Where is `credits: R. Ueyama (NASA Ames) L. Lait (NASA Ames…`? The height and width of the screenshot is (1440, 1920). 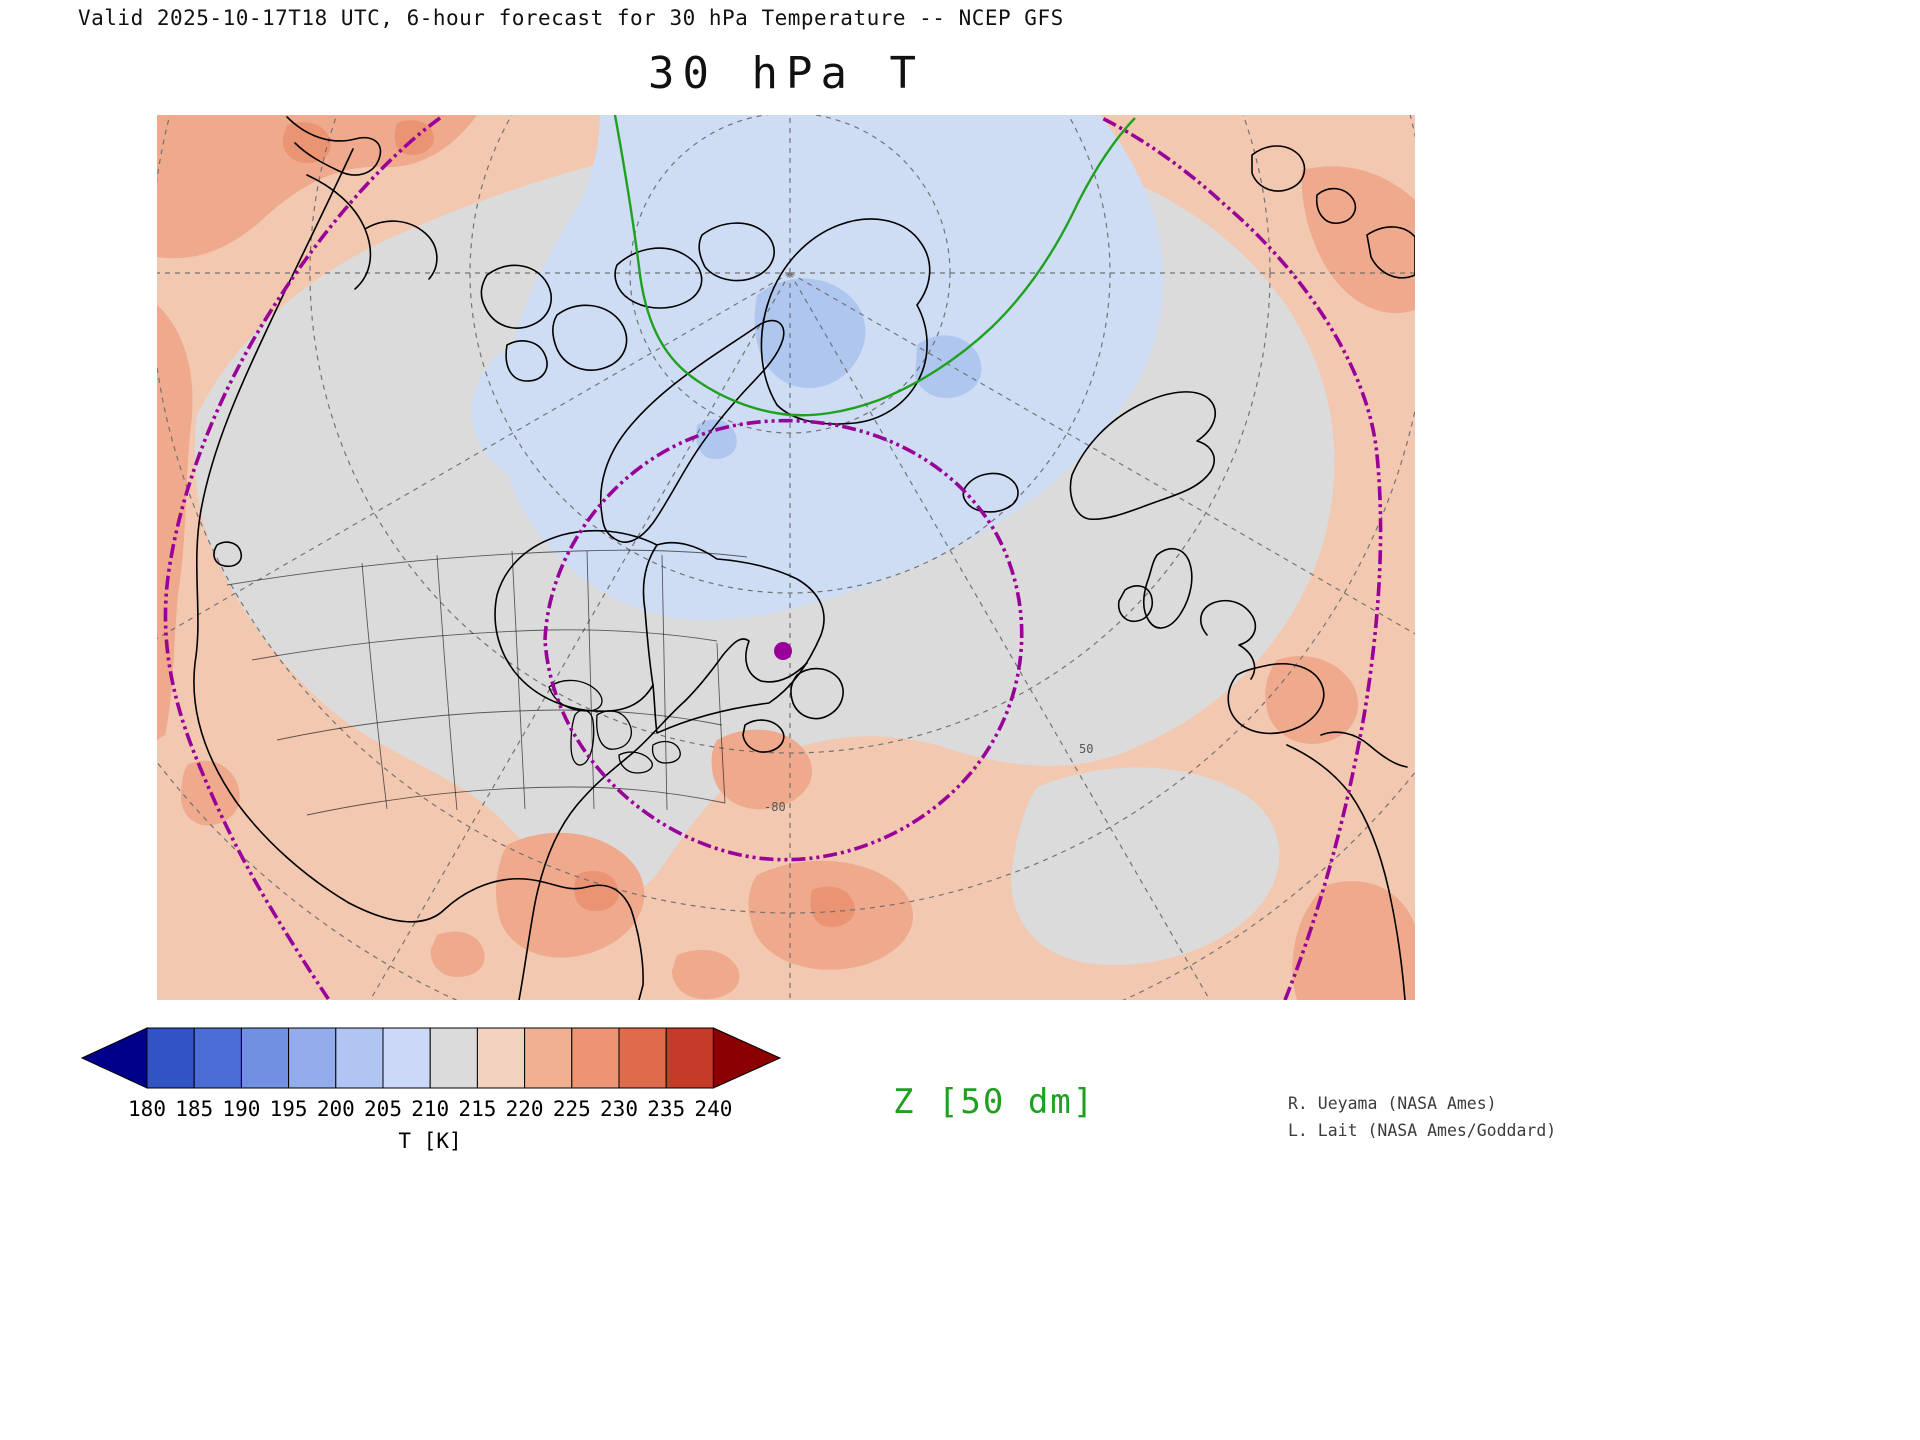
credits: R. Ueyama (NASA Ames) L. Lait (NASA Ames… is located at coordinates (1422, 1117).